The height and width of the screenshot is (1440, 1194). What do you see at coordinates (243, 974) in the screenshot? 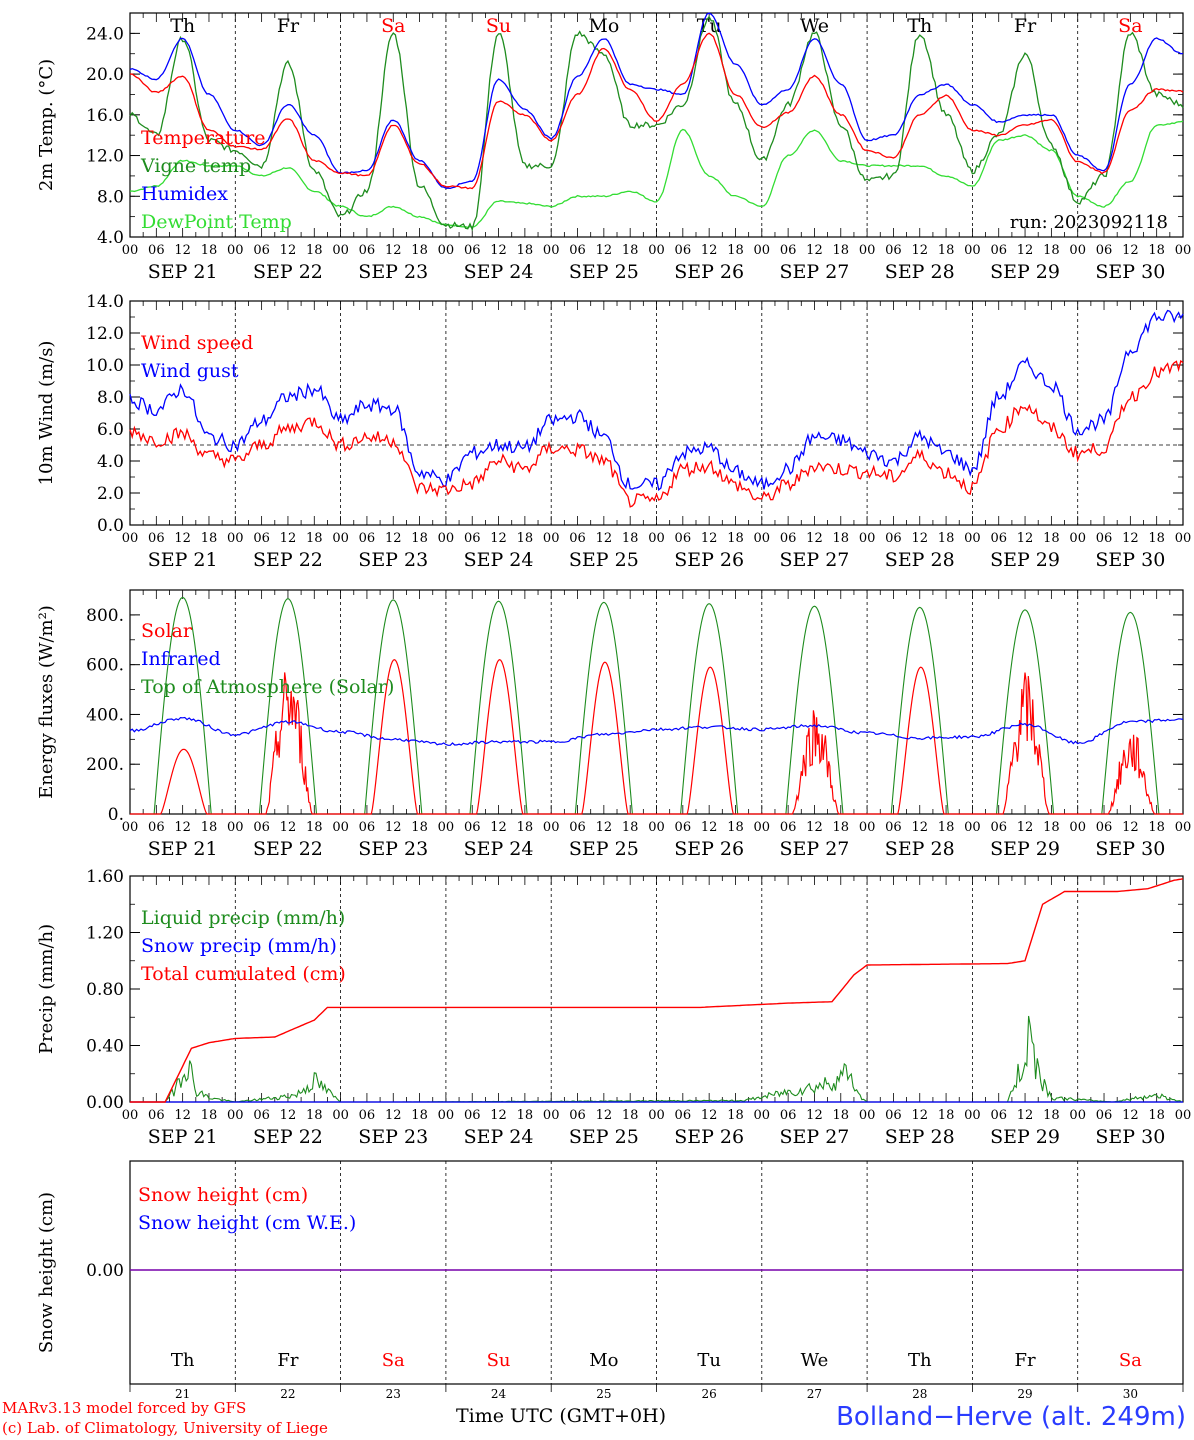
I see `legend-entry: Total cumulated (cm)` at bounding box center [243, 974].